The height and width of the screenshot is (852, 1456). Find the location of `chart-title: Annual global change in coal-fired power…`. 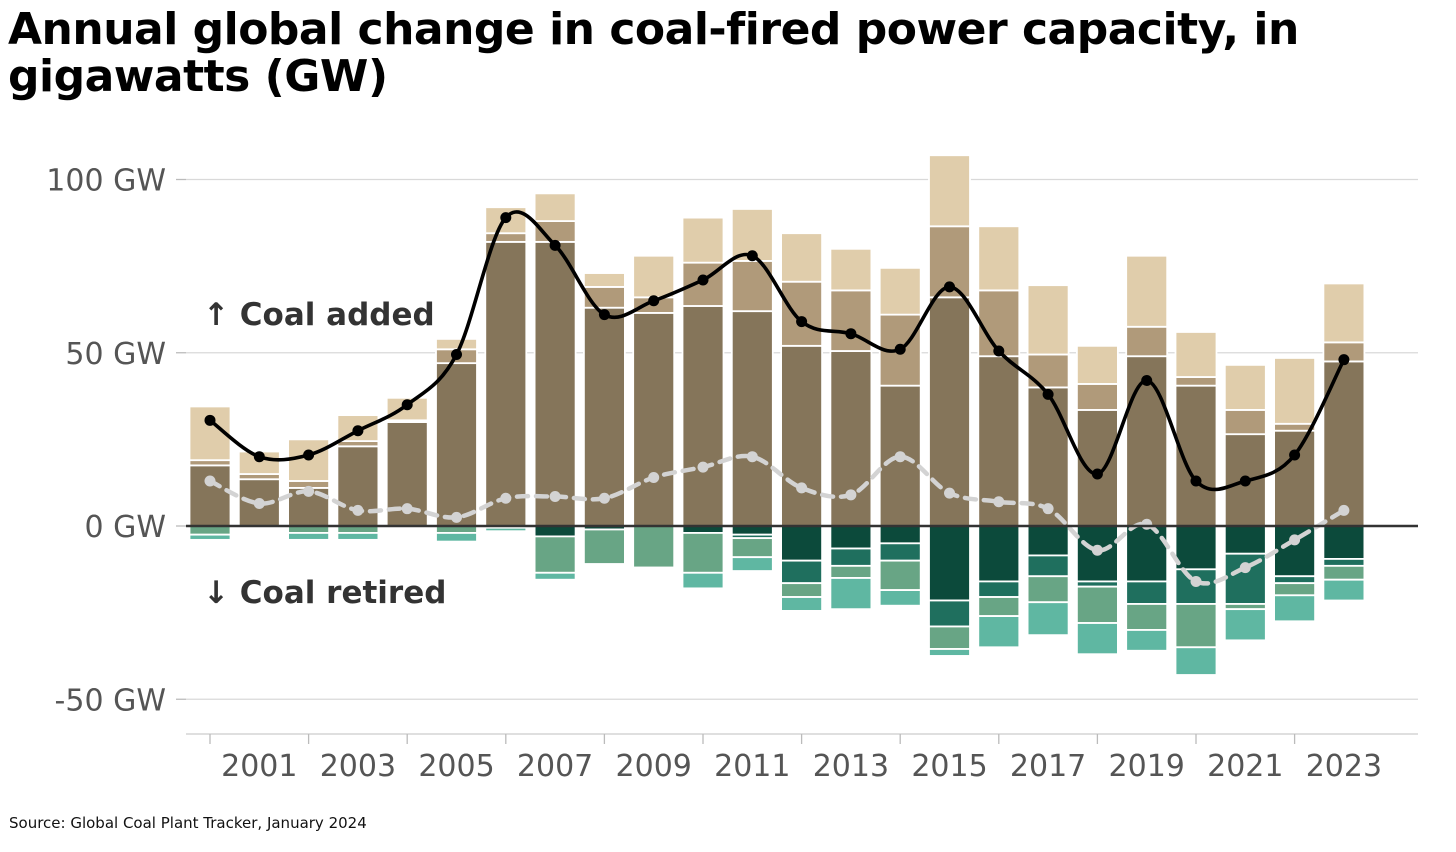

chart-title: Annual global change in coal-fired power… is located at coordinates (653, 53).